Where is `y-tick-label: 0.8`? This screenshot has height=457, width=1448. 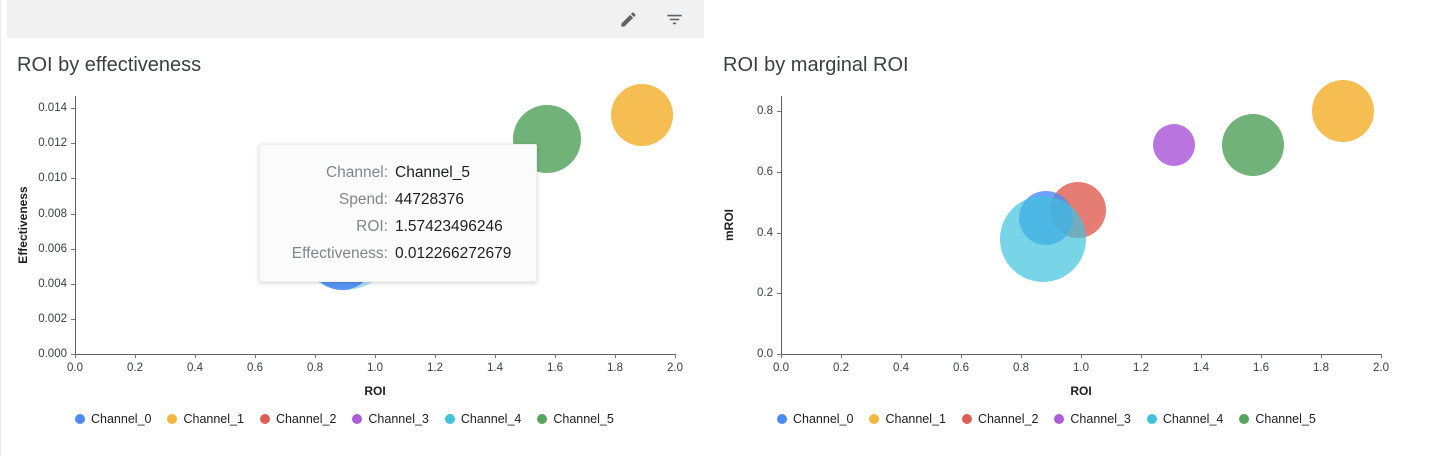 y-tick-label: 0.8 is located at coordinates (765, 111).